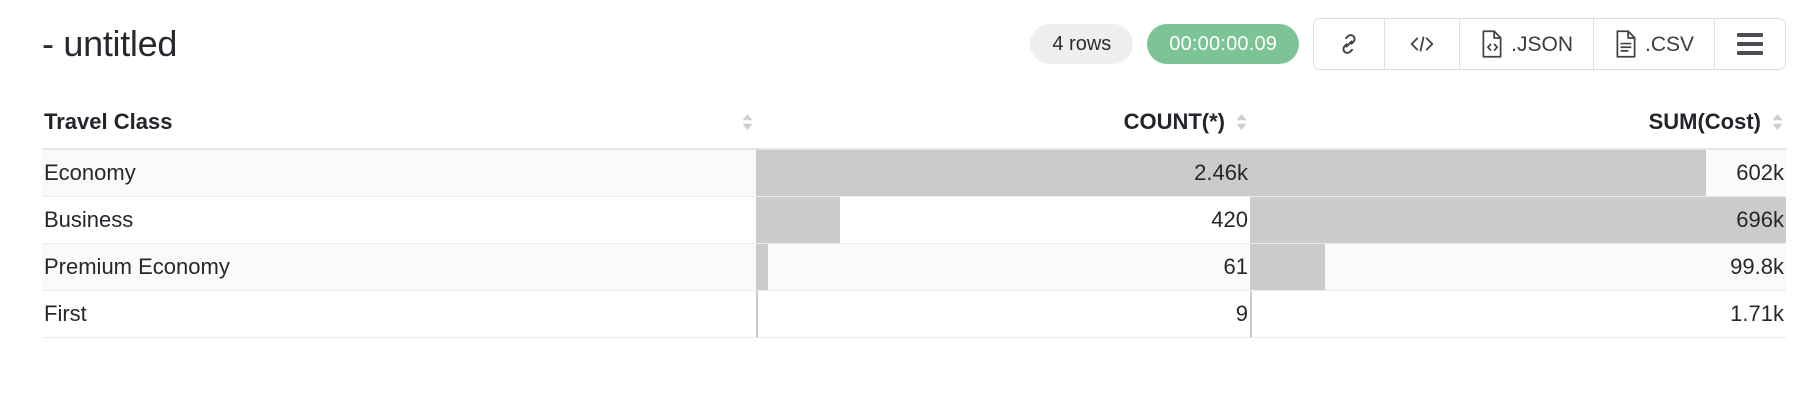 This screenshot has width=1816, height=400. I want to click on download-json-label: .JSON, so click(1542, 44).